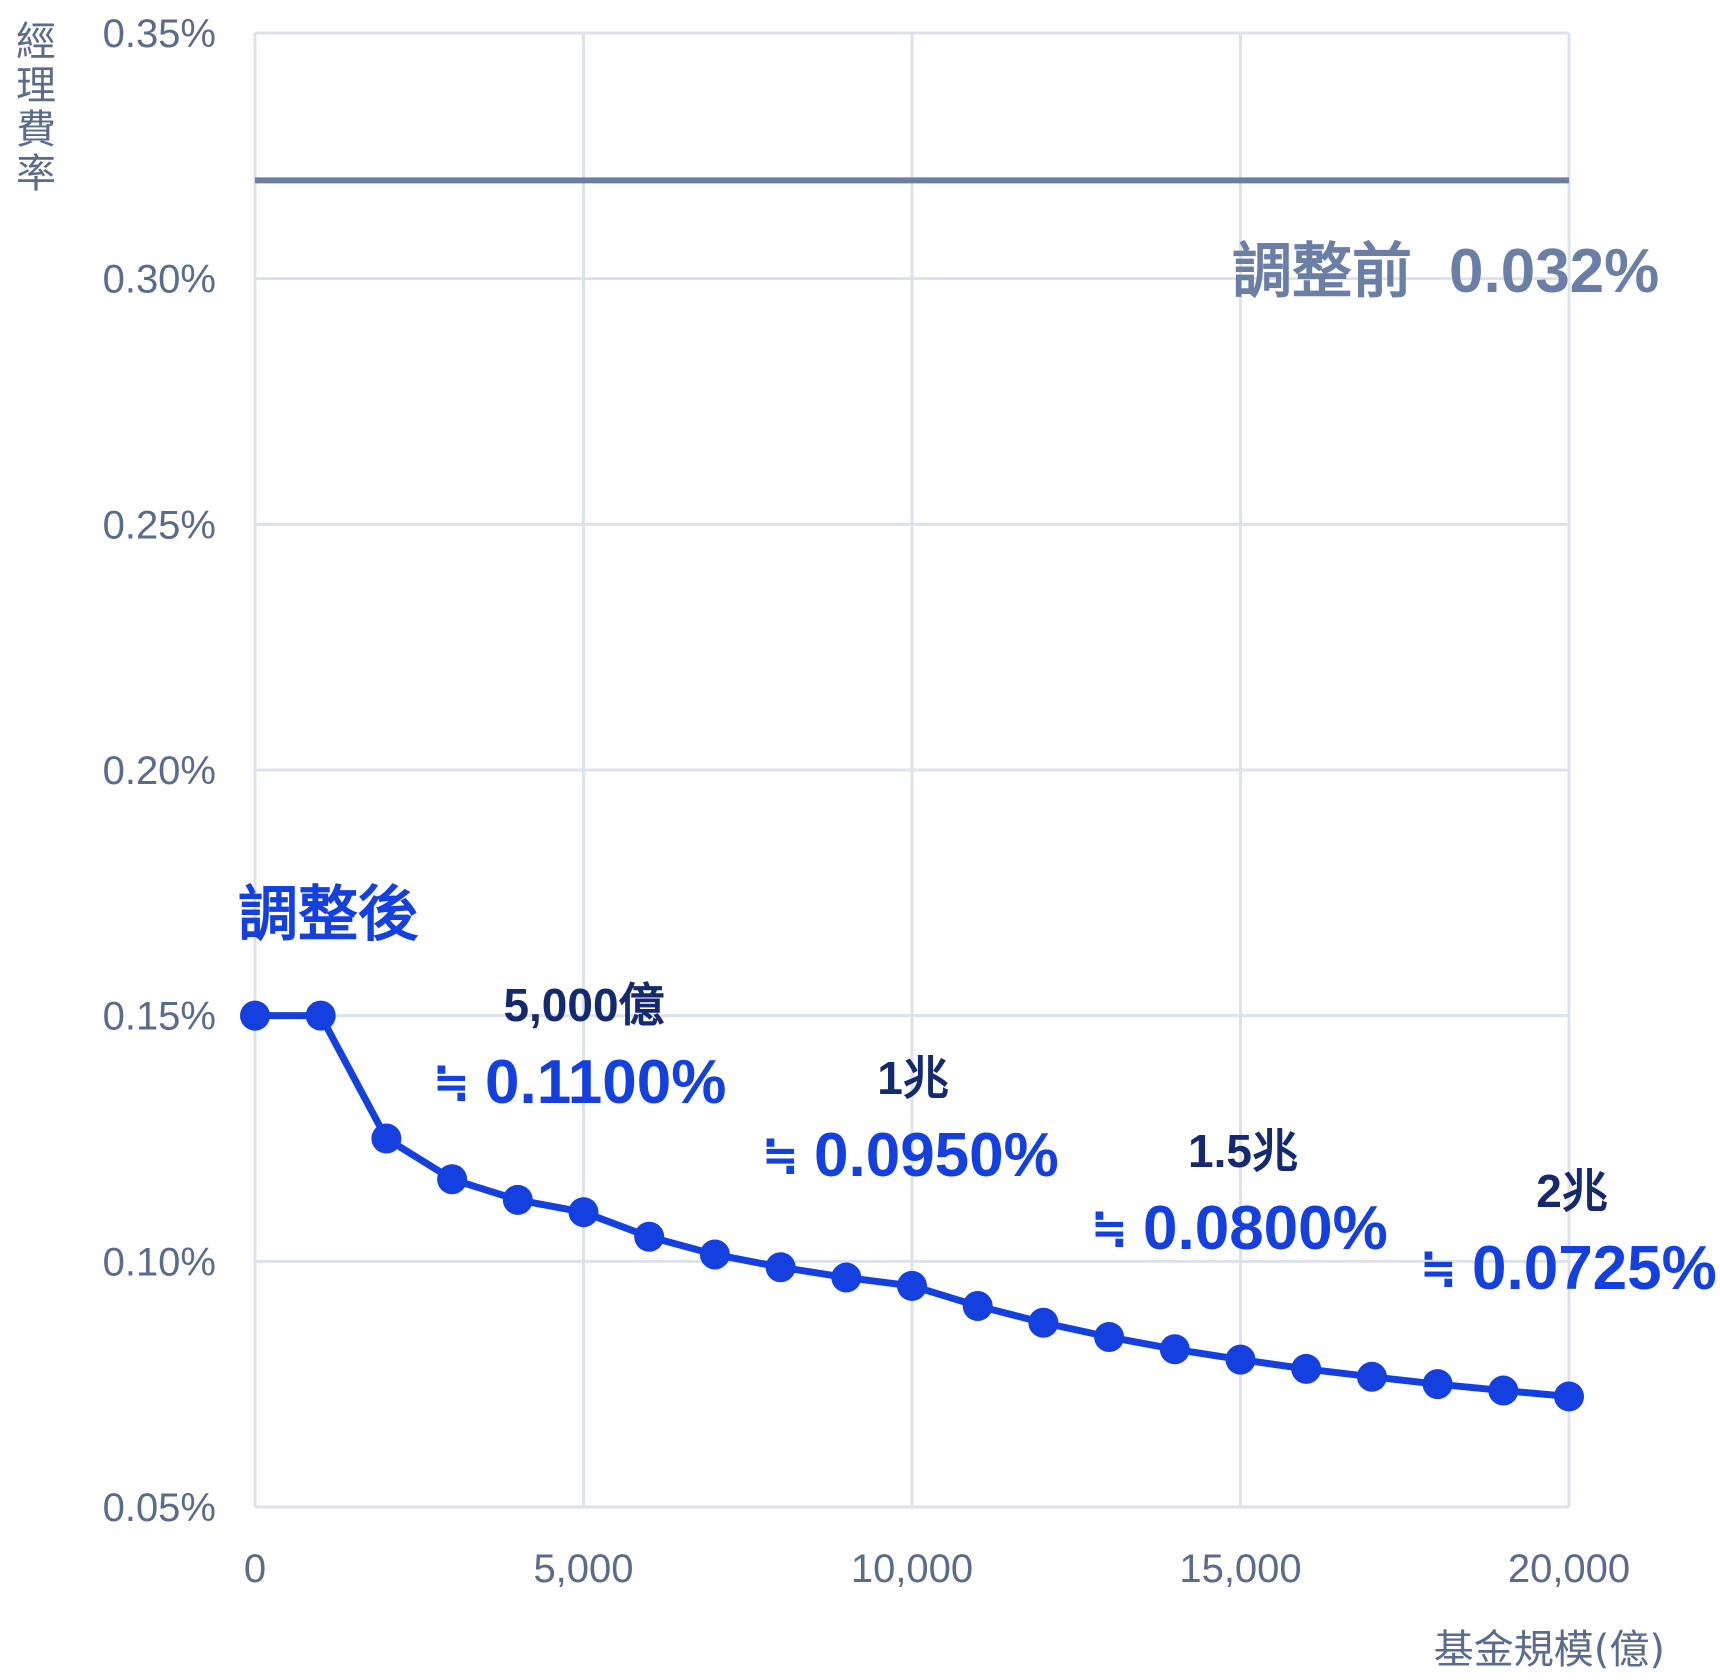 The width and height of the screenshot is (1720, 1680). I want to click on x-axis-title: 基金規模(億), so click(1549, 1650).